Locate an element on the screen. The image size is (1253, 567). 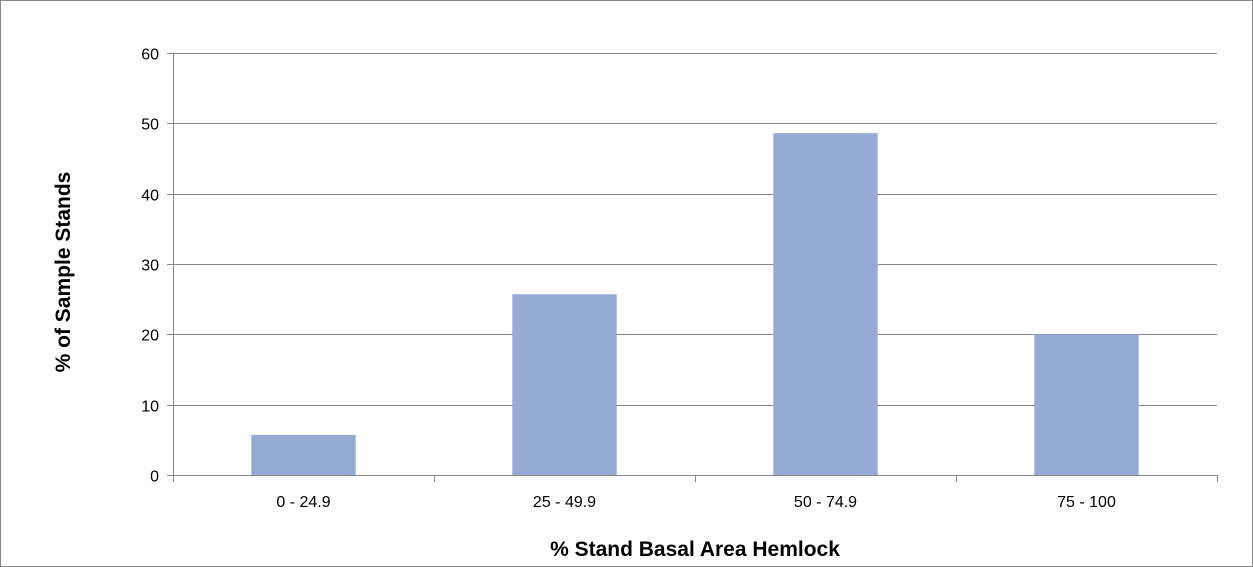
y-tick-label-2: 20 is located at coordinates (150, 336).